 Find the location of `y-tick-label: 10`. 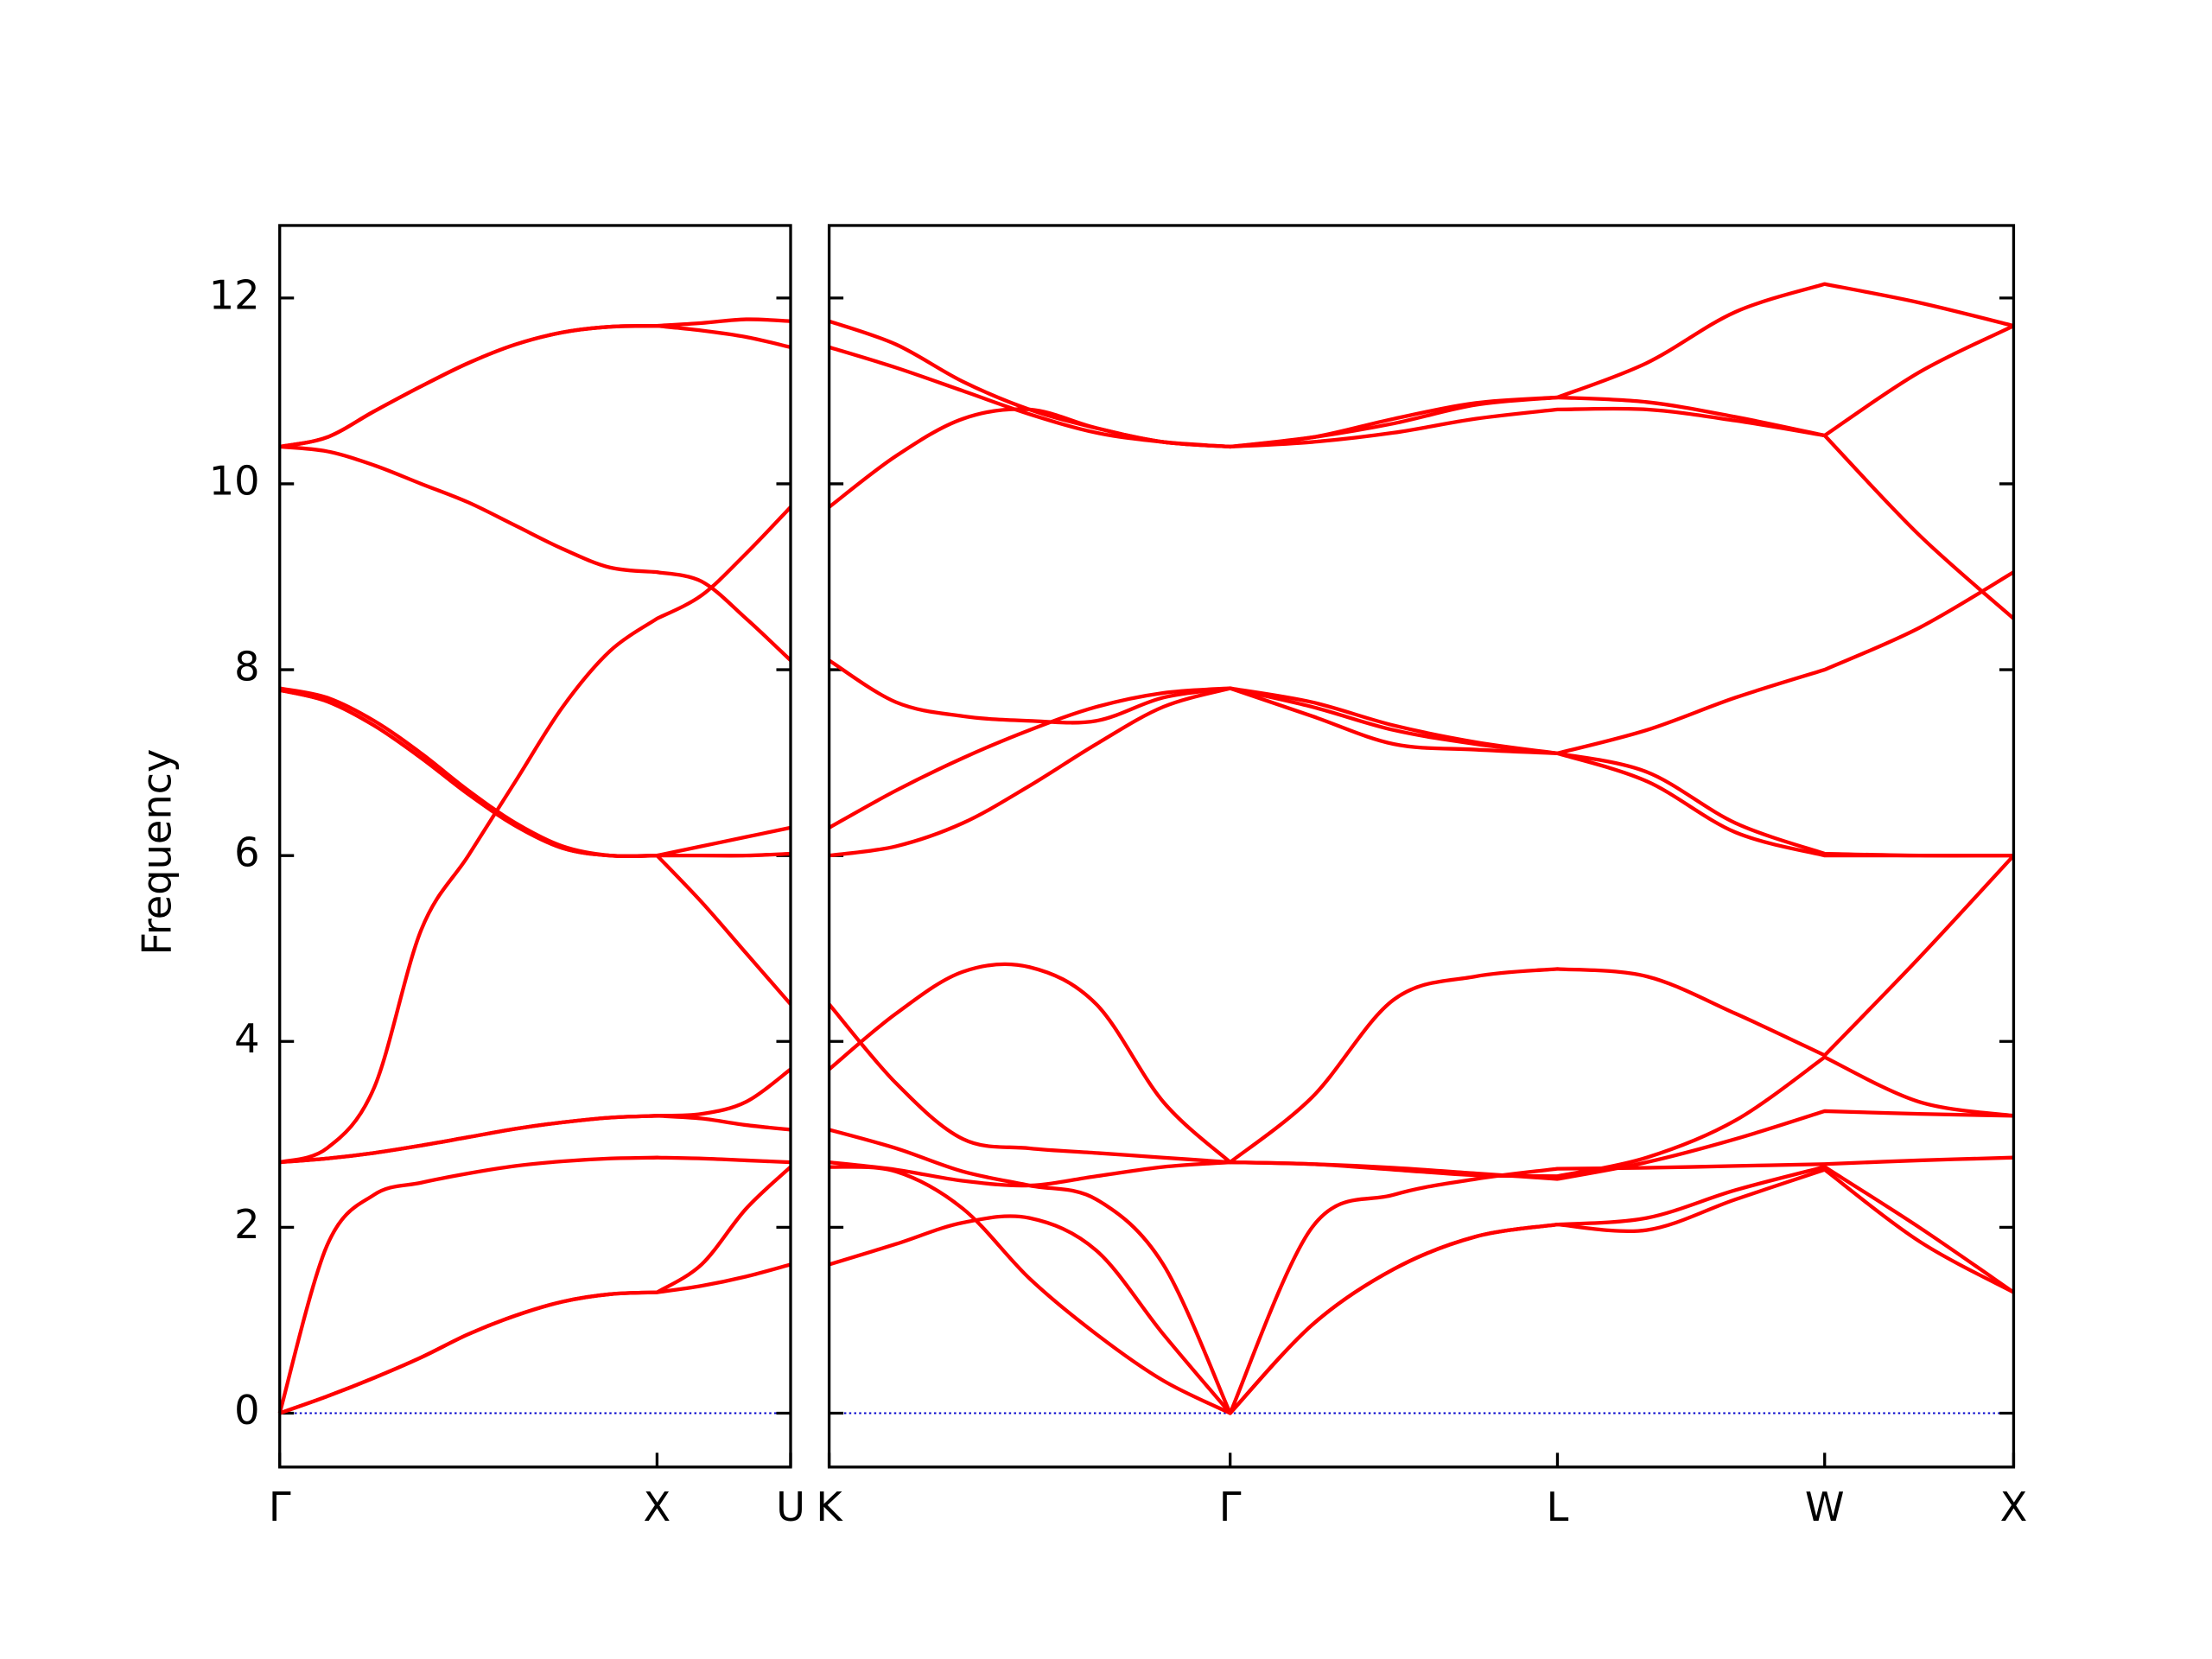

y-tick-label: 10 is located at coordinates (234, 480).